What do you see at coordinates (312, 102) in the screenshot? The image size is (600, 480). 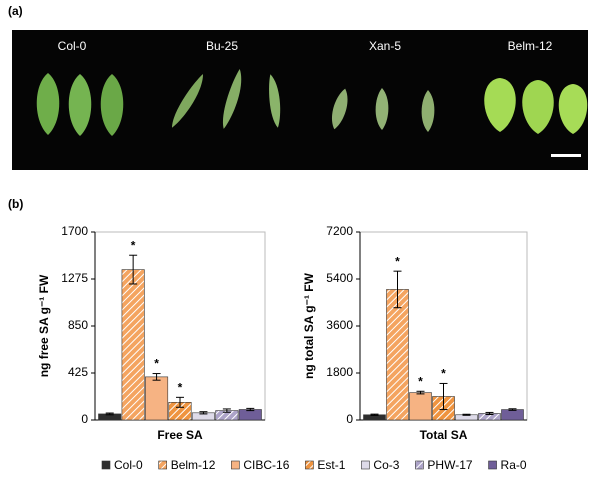 I see `leaves` at bounding box center [312, 102].